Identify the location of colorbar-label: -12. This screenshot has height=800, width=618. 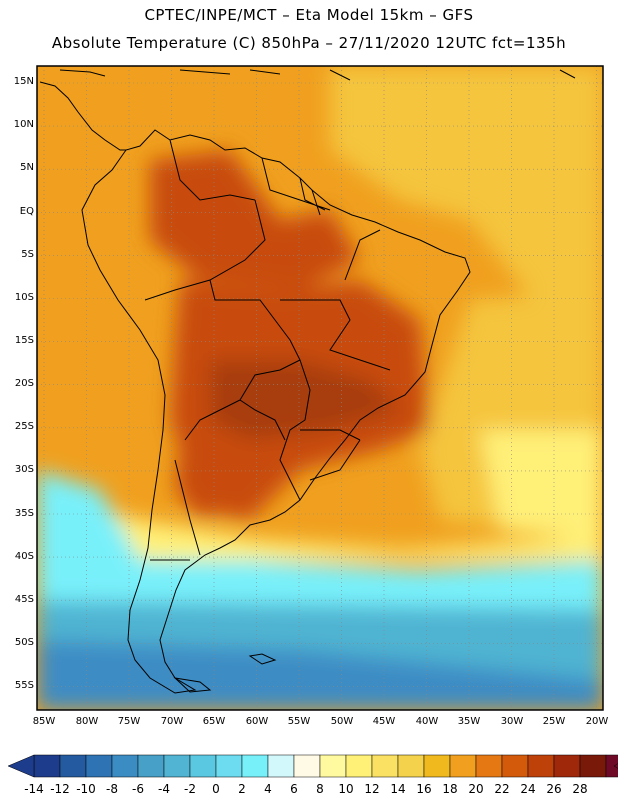
(60, 789).